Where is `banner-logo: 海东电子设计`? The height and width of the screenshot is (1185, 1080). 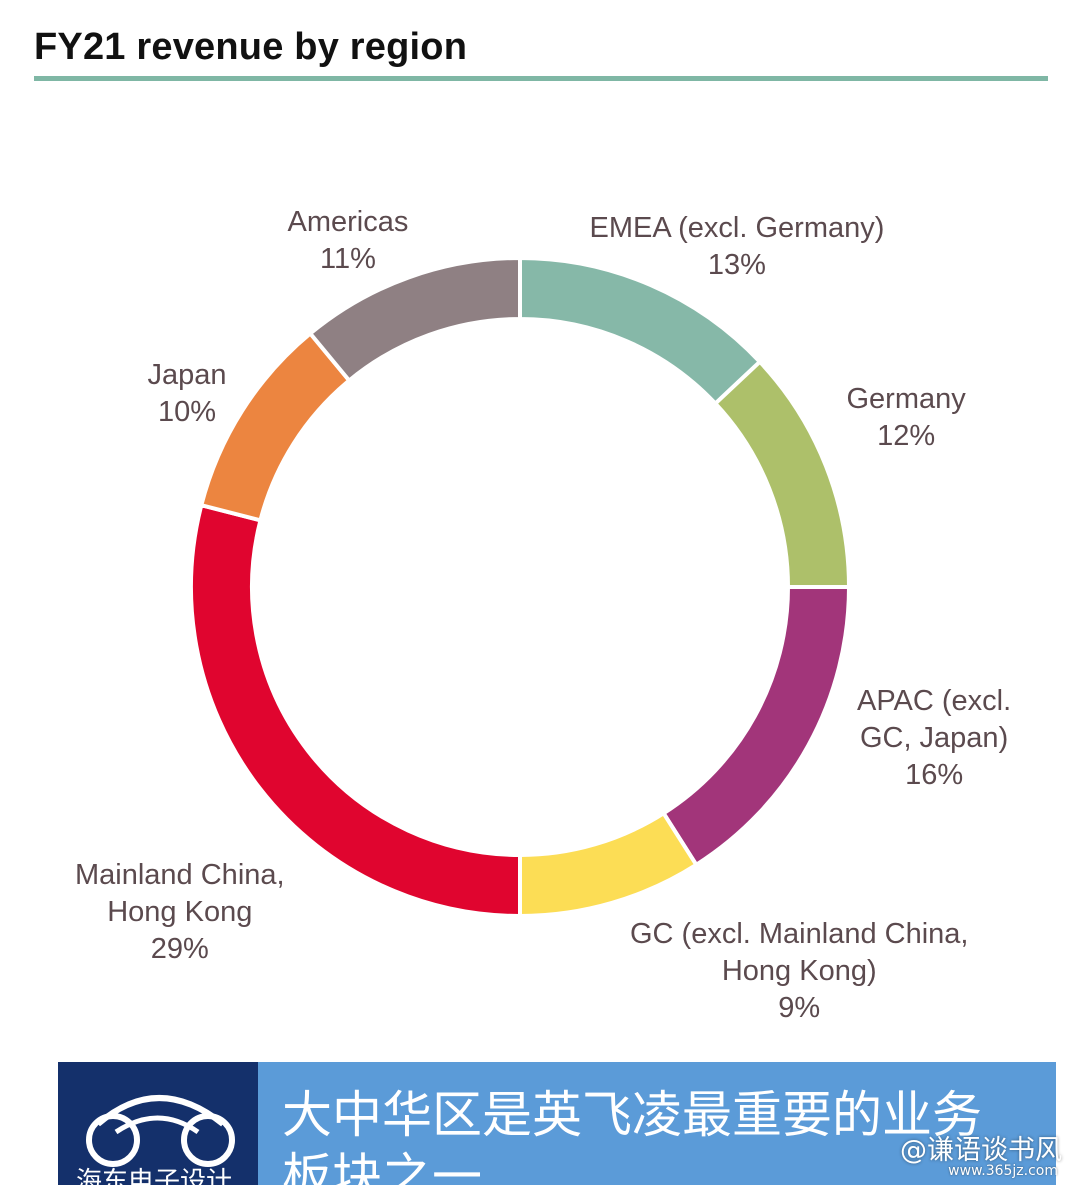 banner-logo: 海东电子设计 is located at coordinates (158, 1123).